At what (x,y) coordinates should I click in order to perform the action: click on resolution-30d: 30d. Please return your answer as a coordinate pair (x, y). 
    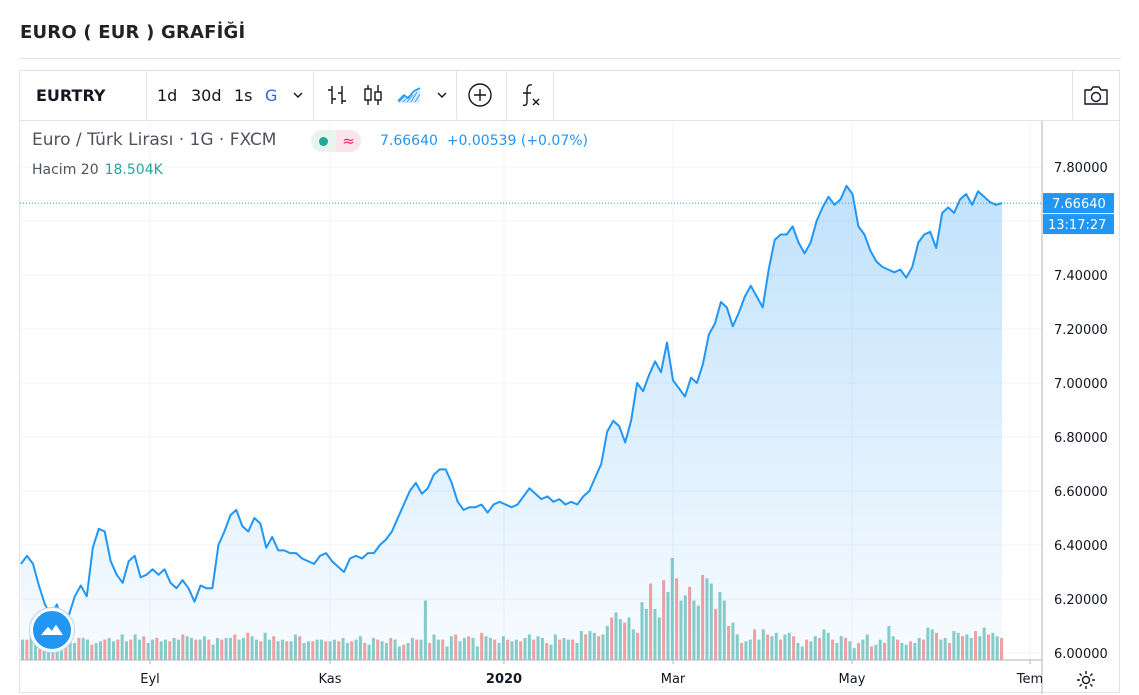
    Looking at the image, I should click on (206, 95).